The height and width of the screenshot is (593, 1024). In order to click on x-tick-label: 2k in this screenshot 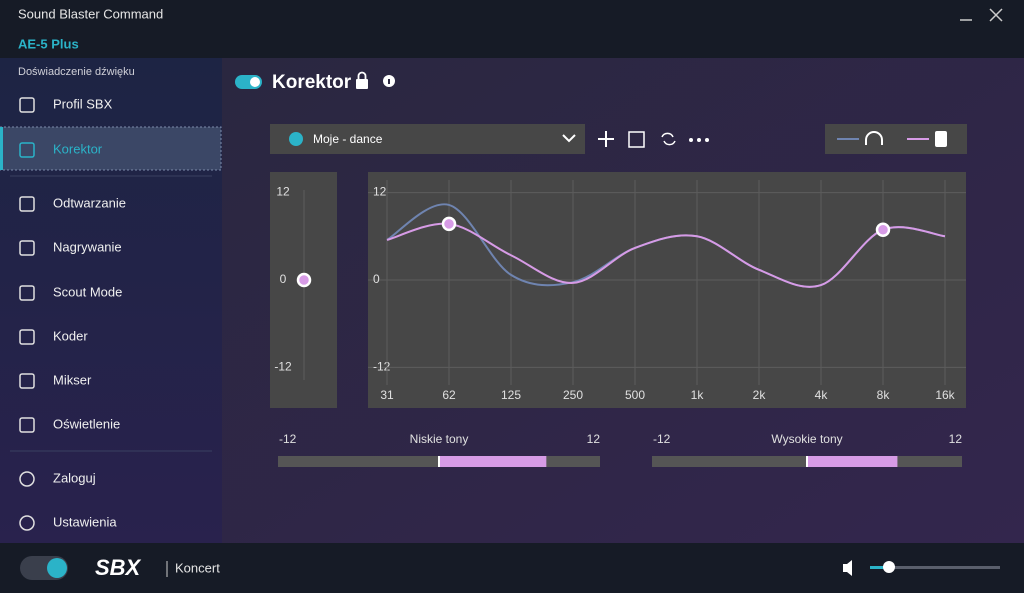, I will do `click(760, 395)`.